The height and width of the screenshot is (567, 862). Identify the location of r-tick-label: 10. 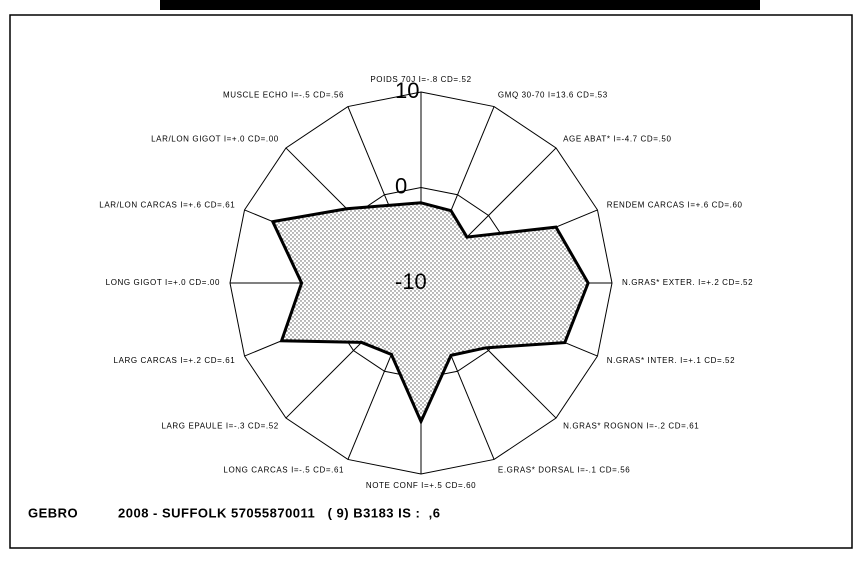
(407, 90).